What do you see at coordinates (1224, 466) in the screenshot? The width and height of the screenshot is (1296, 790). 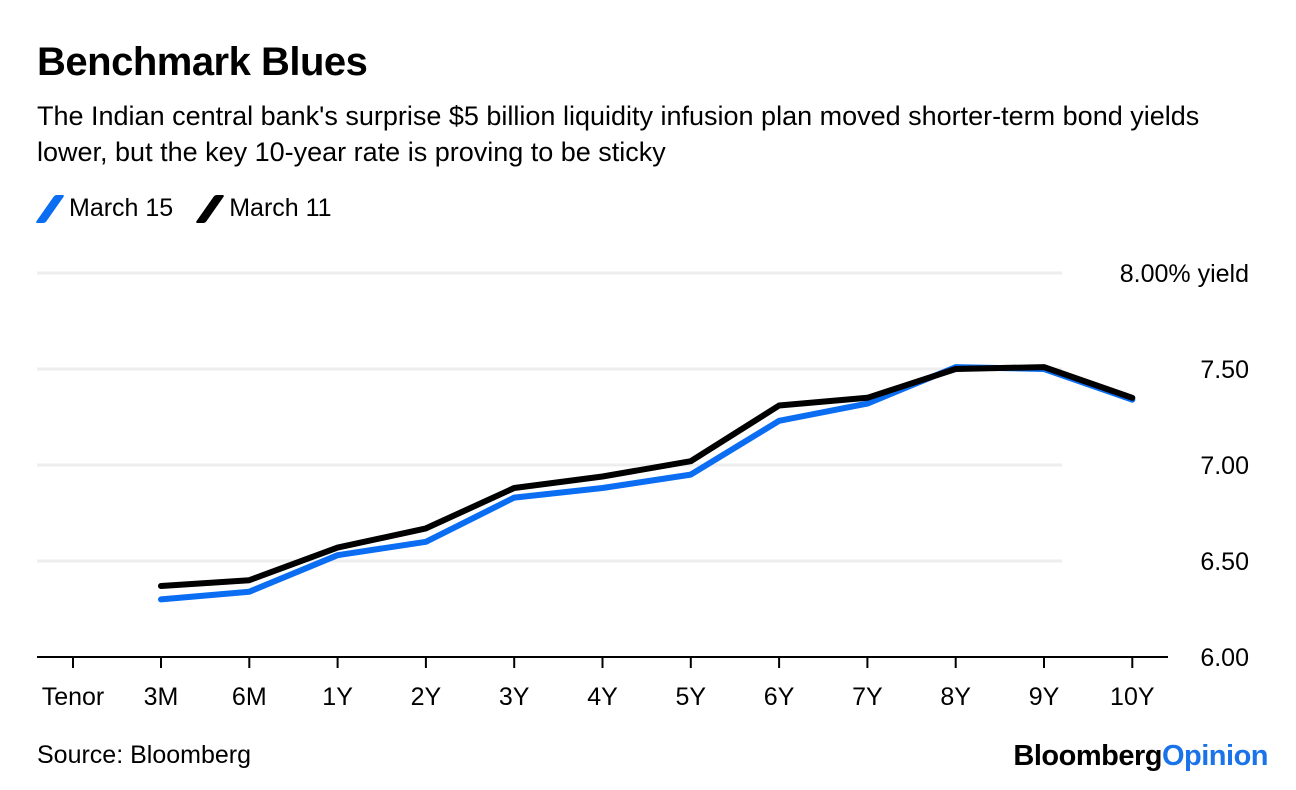 I see `y-tick-label: 7.00` at bounding box center [1224, 466].